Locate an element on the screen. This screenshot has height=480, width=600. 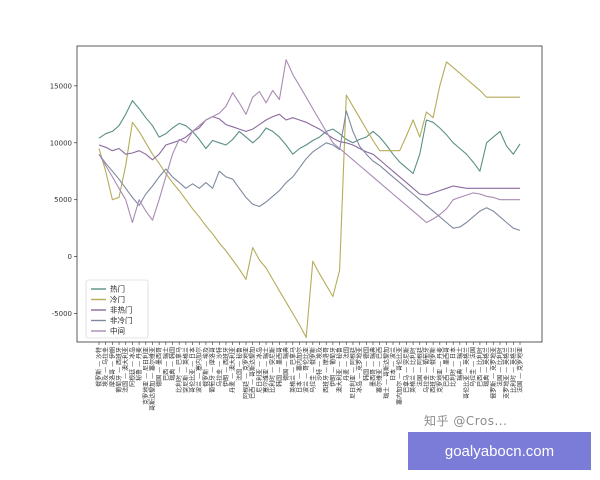
x-tick-label: 瑞典 — 韩国 is located at coordinates (173, 364).